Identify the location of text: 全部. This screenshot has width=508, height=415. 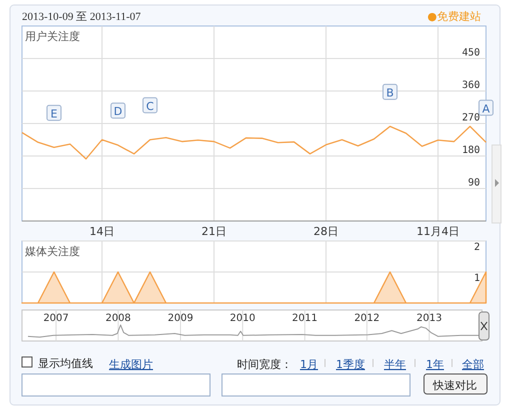
(473, 364).